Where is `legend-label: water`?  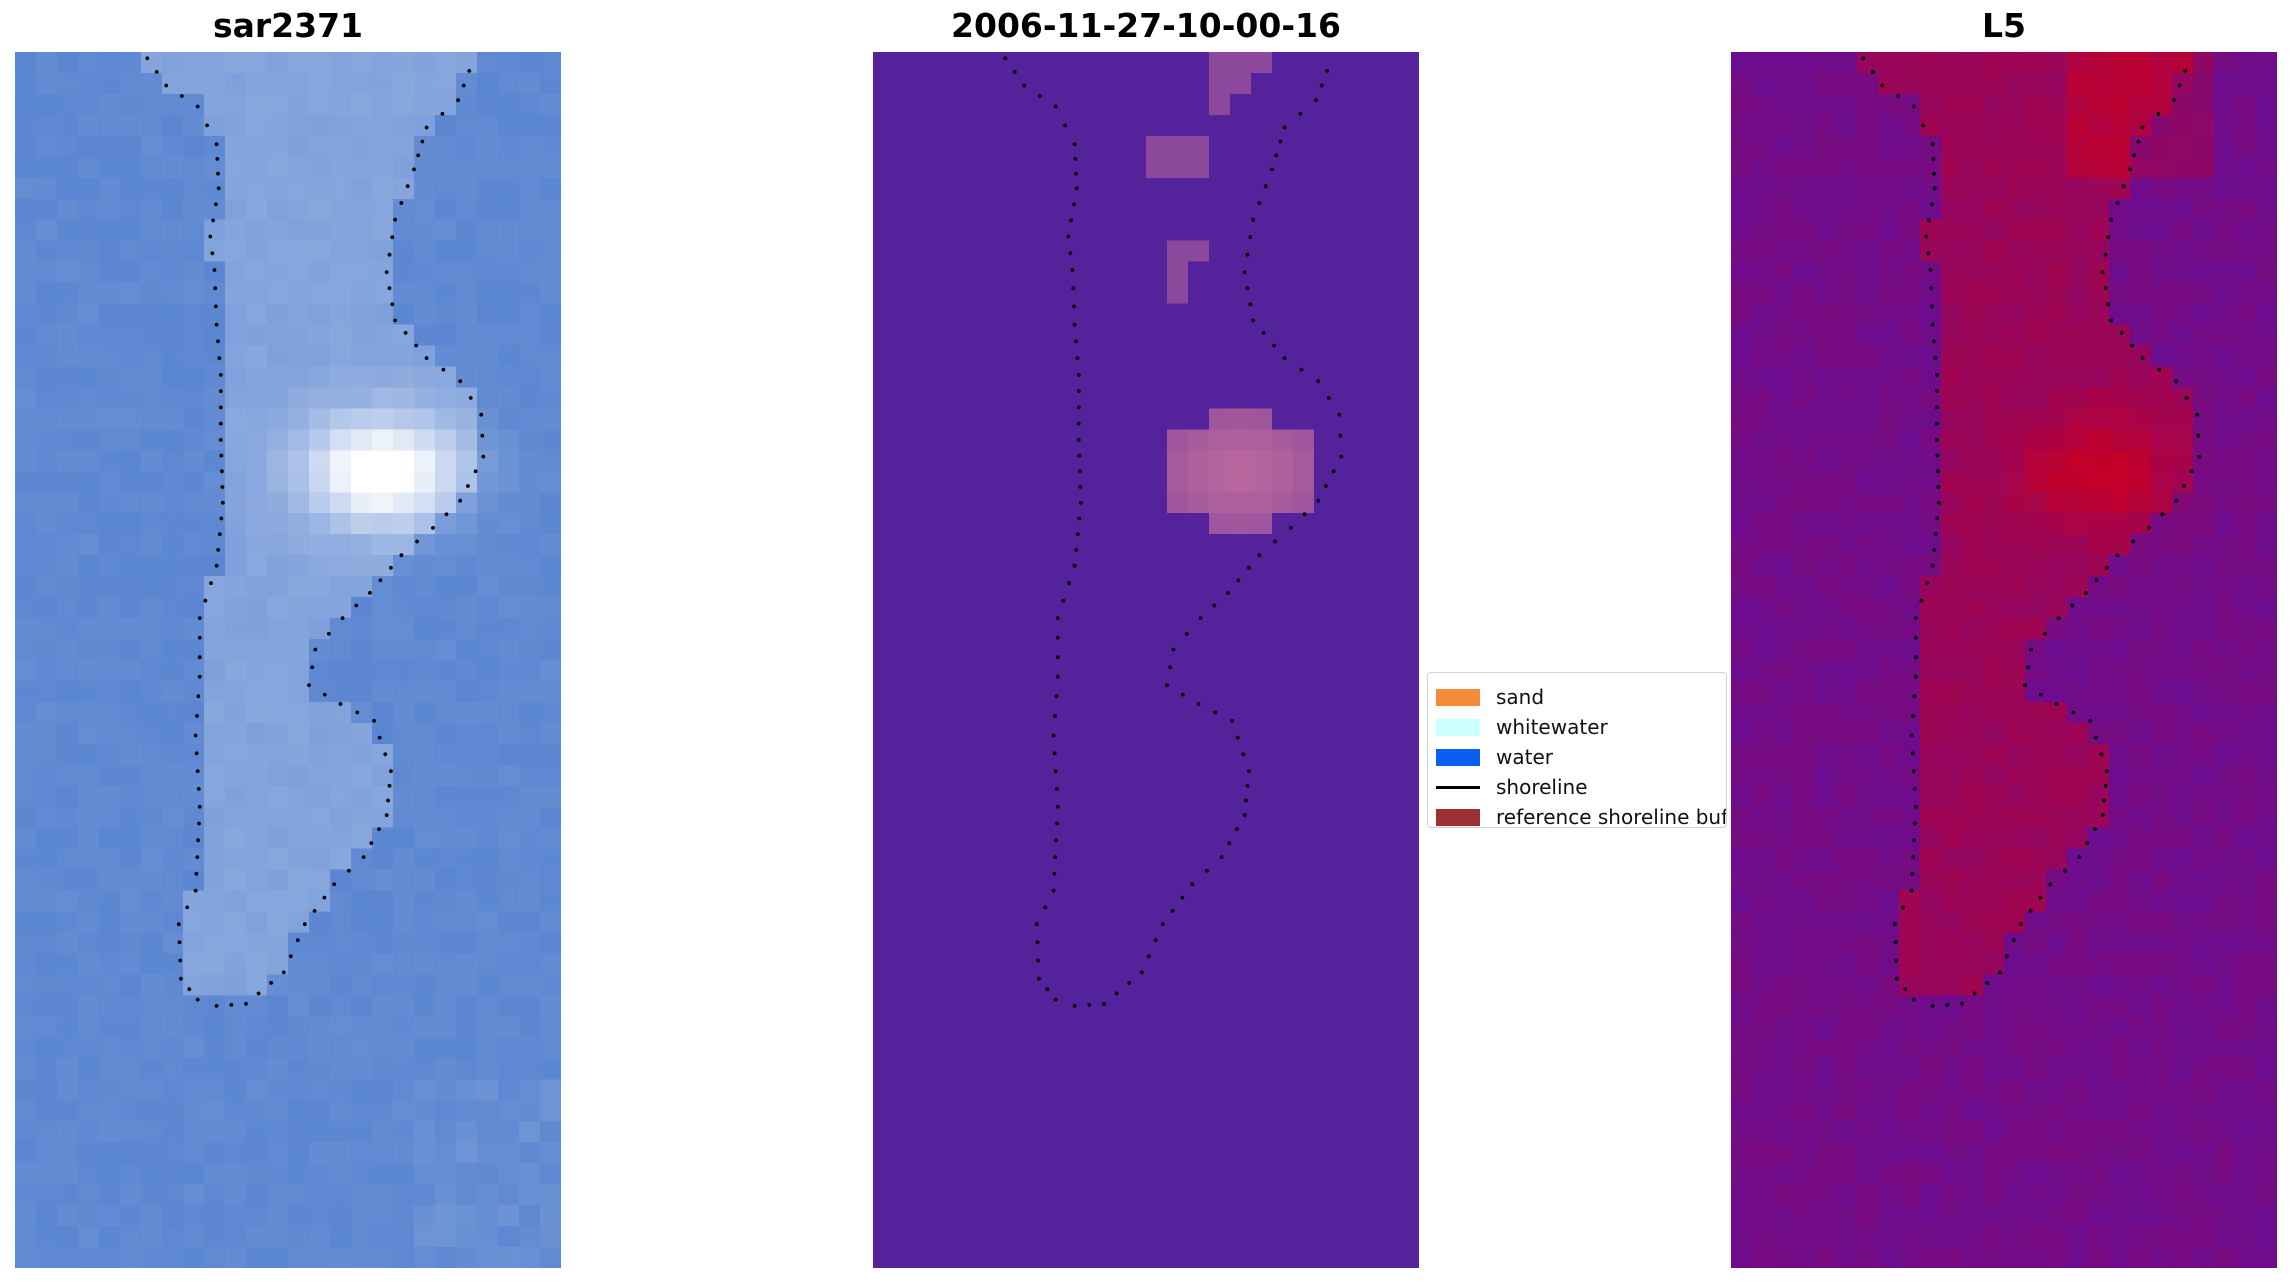
legend-label: water is located at coordinates (1524, 757).